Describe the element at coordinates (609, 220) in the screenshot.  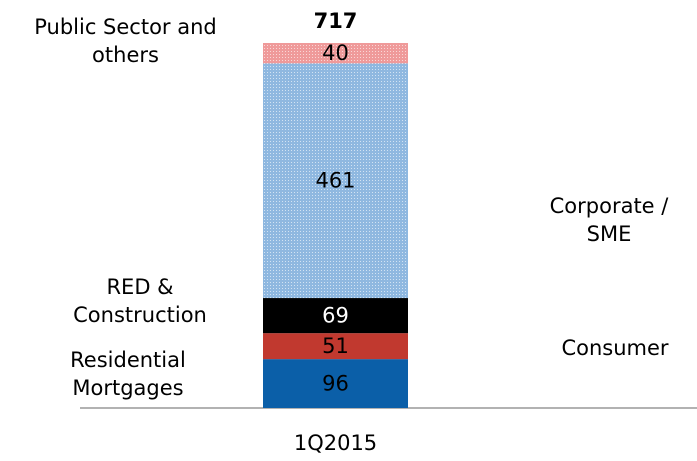
I see `series-label: Corporate / SME` at that location.